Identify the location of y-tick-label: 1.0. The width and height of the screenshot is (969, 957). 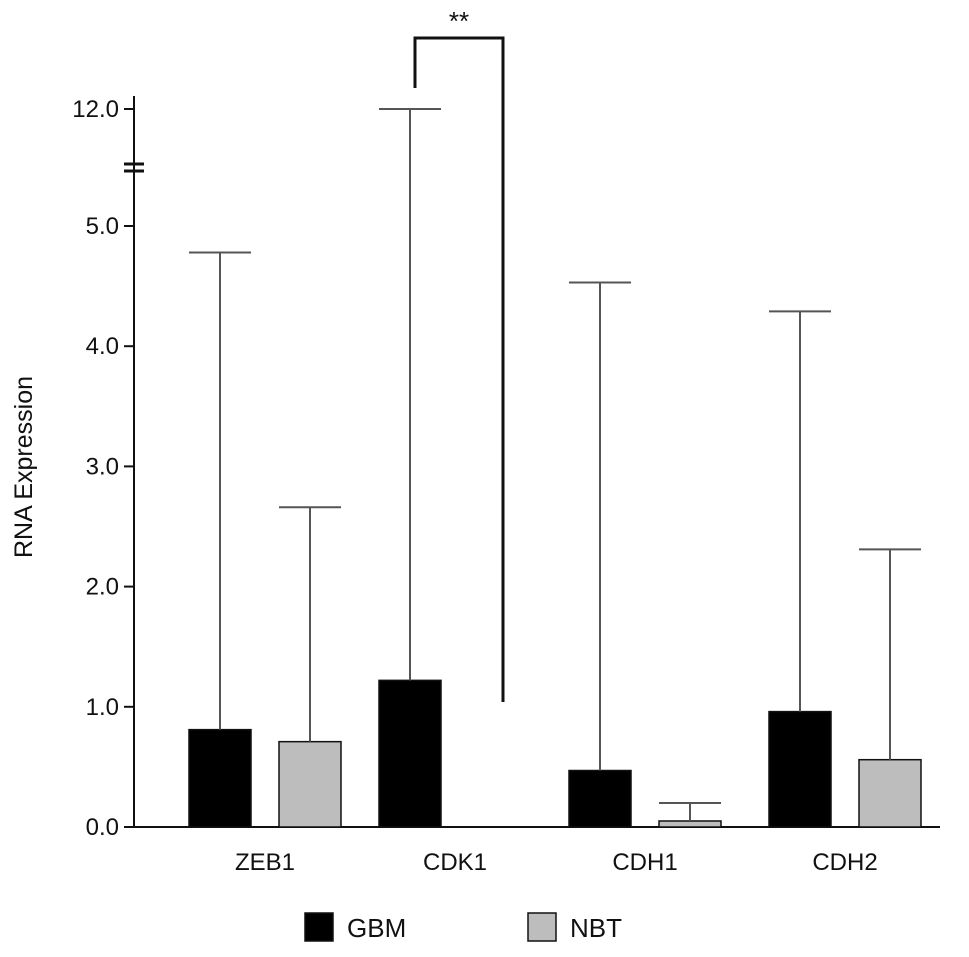
(102, 707).